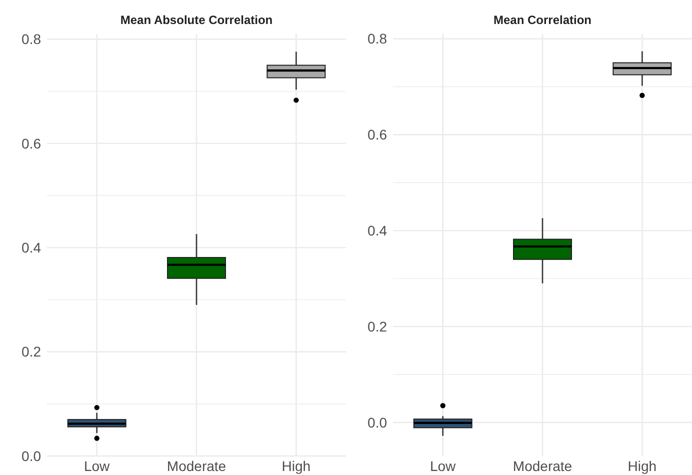 The width and height of the screenshot is (692, 475). What do you see at coordinates (542, 20) in the screenshot?
I see `chart-title: Mean Correlation` at bounding box center [542, 20].